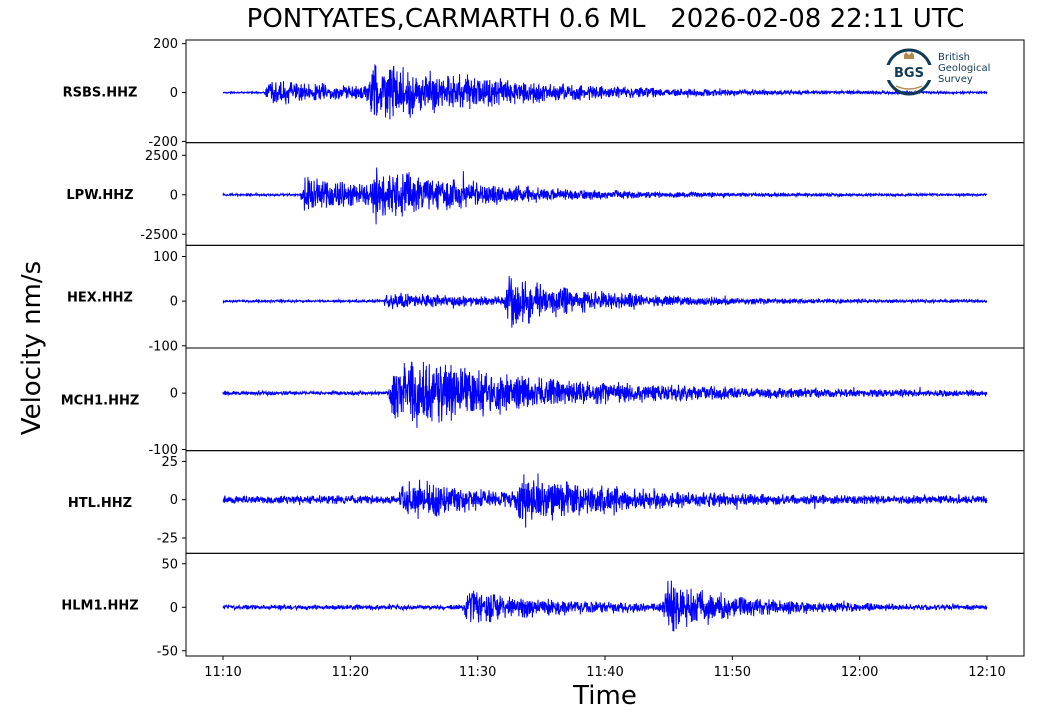 Image resolution: width=1046 pixels, height=723 pixels. I want to click on x-tick-label: 11:20, so click(350, 672).